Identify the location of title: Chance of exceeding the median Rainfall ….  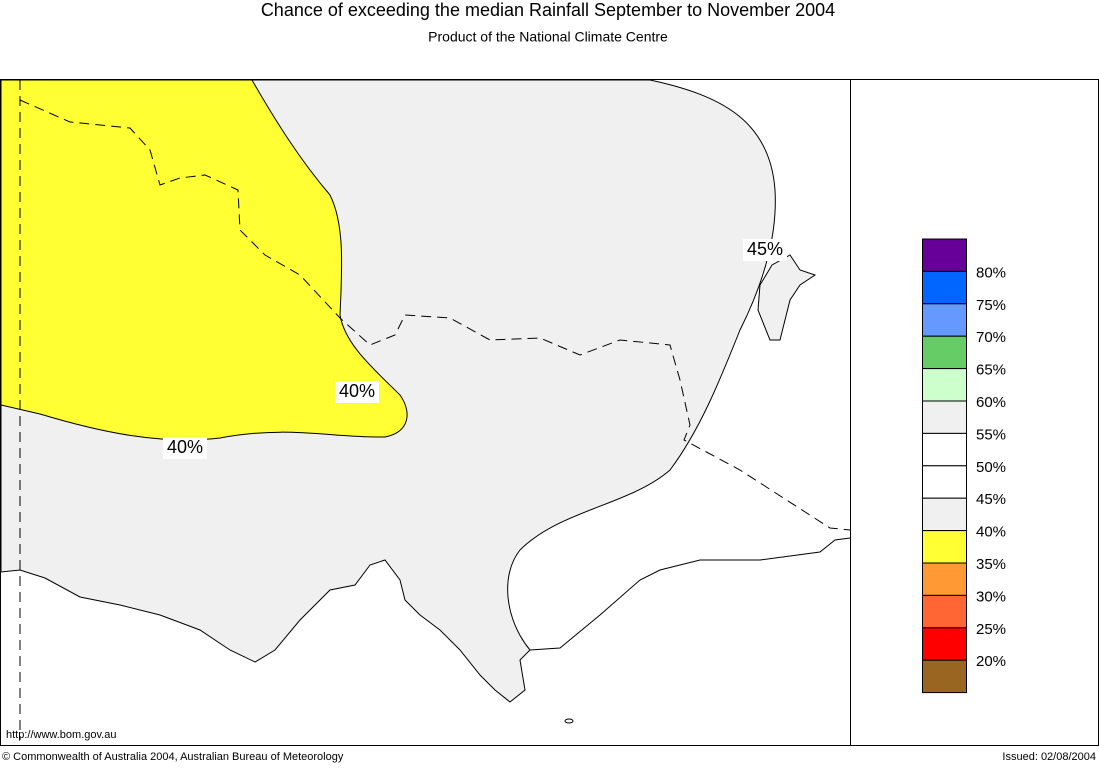
(548, 10).